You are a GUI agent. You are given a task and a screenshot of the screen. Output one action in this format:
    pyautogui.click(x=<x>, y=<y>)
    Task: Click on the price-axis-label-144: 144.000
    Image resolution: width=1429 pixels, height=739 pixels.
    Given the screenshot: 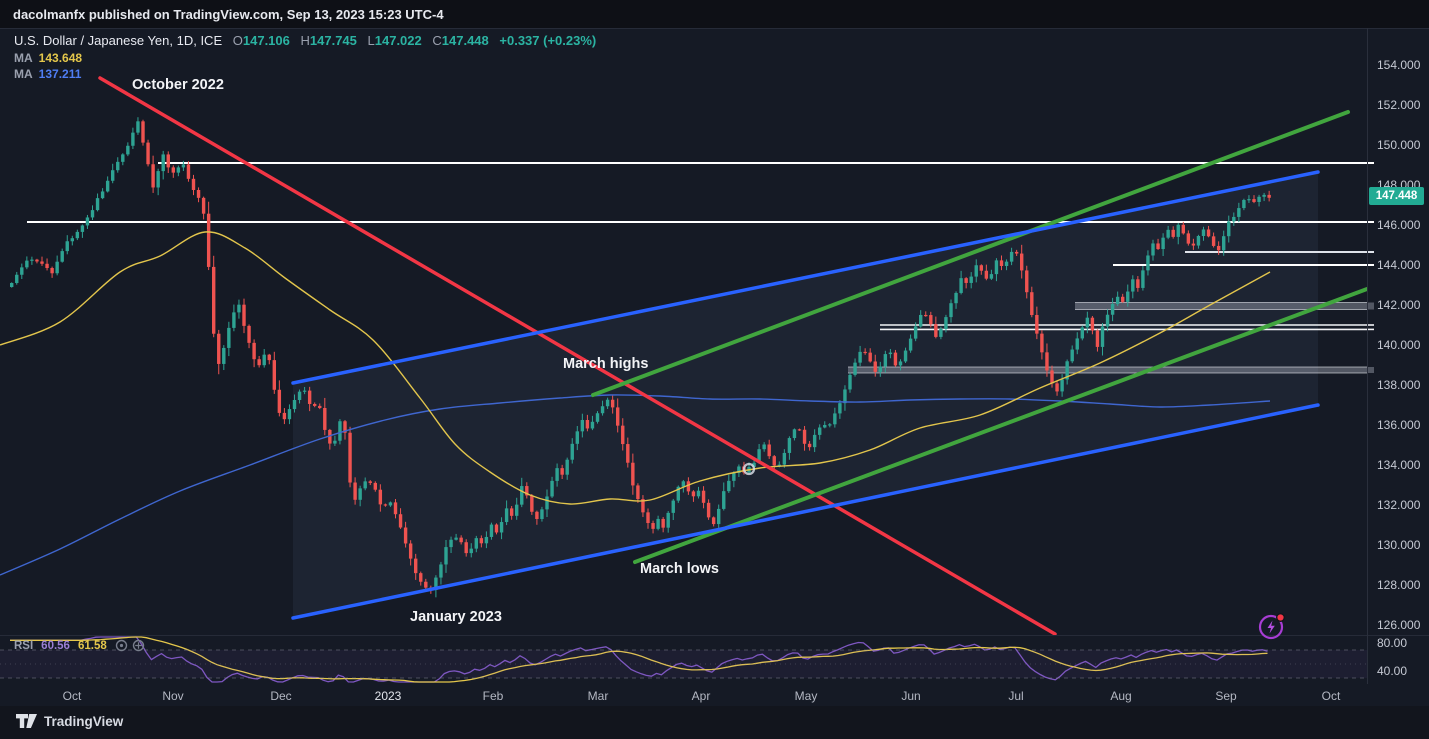 What is the action you would take?
    pyautogui.click(x=1399, y=265)
    